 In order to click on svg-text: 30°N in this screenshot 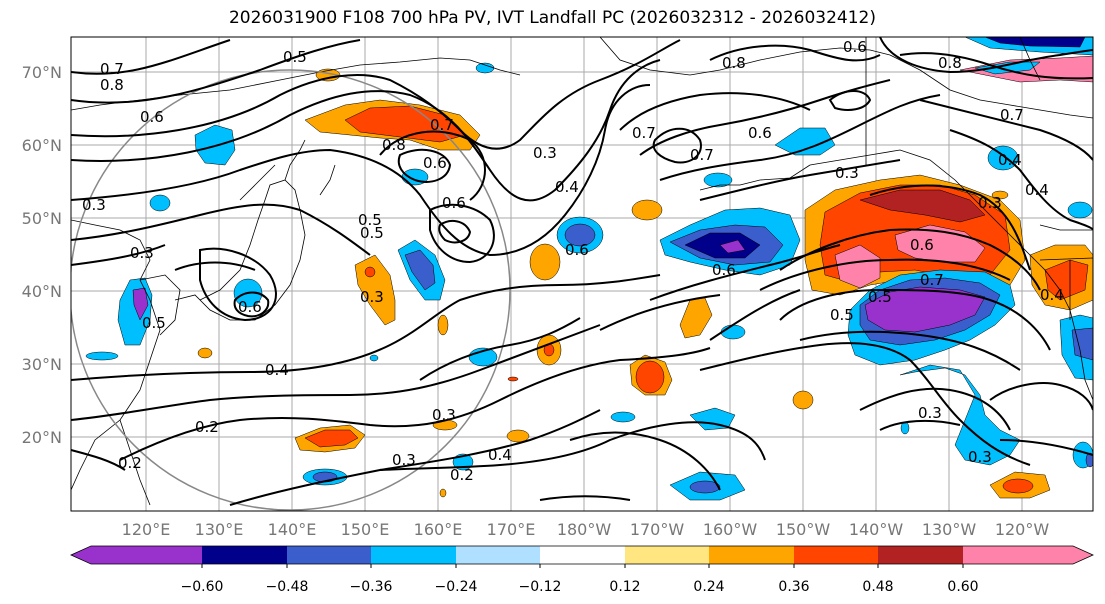, I will do `click(42, 364)`.